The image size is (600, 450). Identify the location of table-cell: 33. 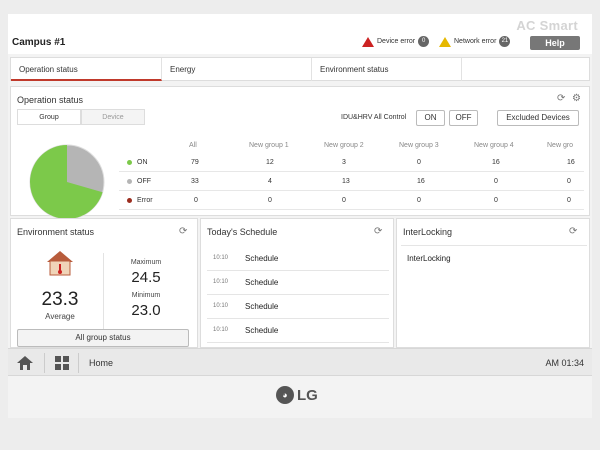
(195, 181).